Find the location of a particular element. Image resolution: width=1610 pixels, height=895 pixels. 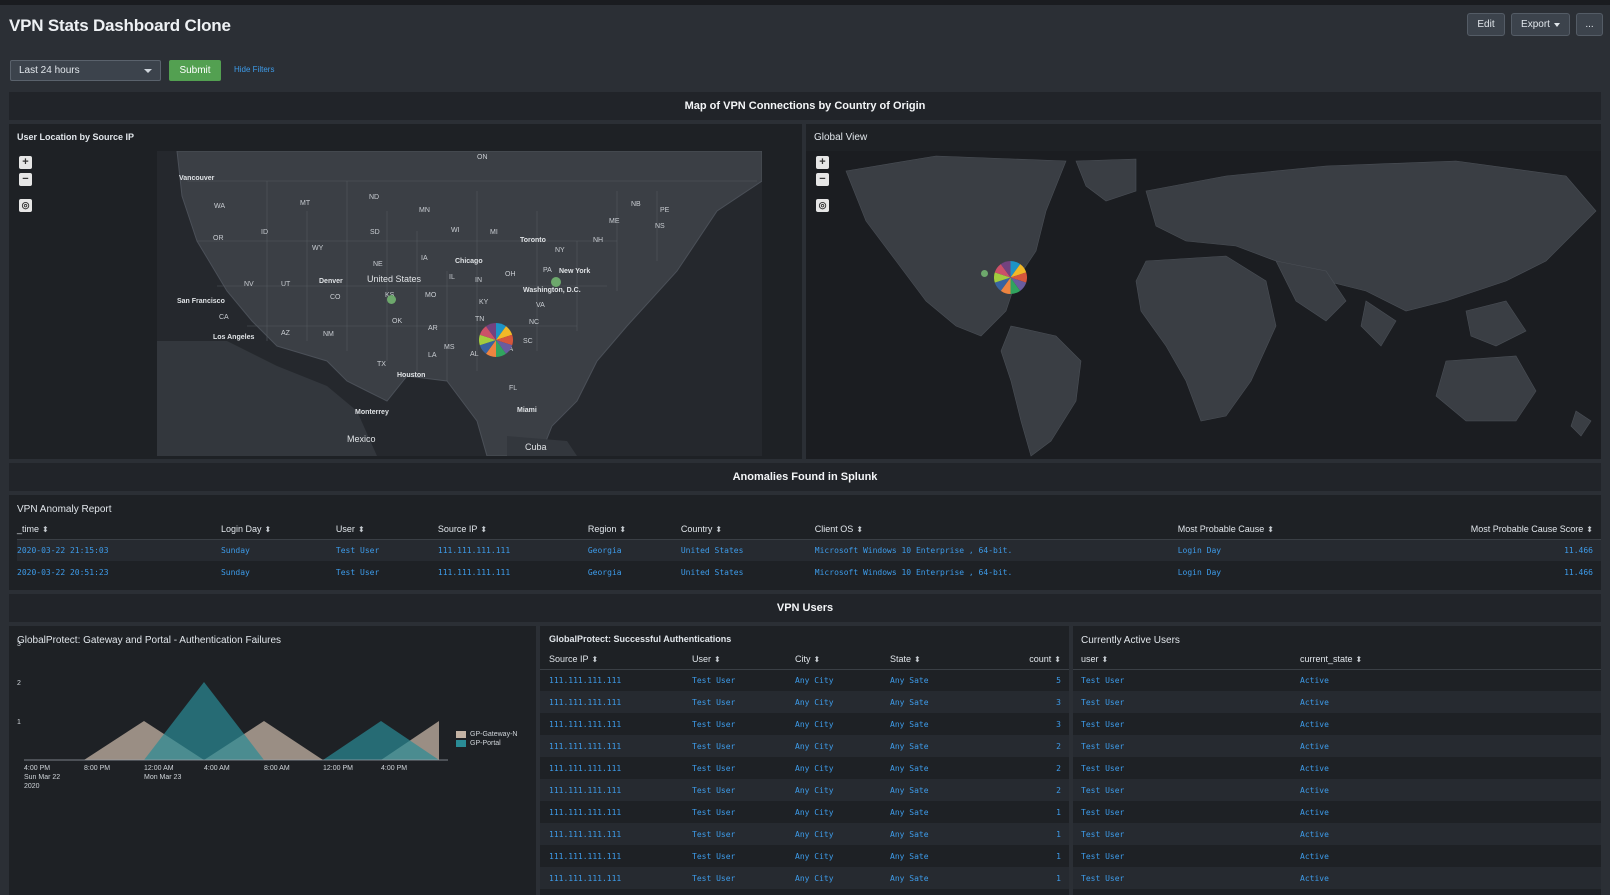

table-cell: 2020-03-22 21:15:03 is located at coordinates (119, 550).